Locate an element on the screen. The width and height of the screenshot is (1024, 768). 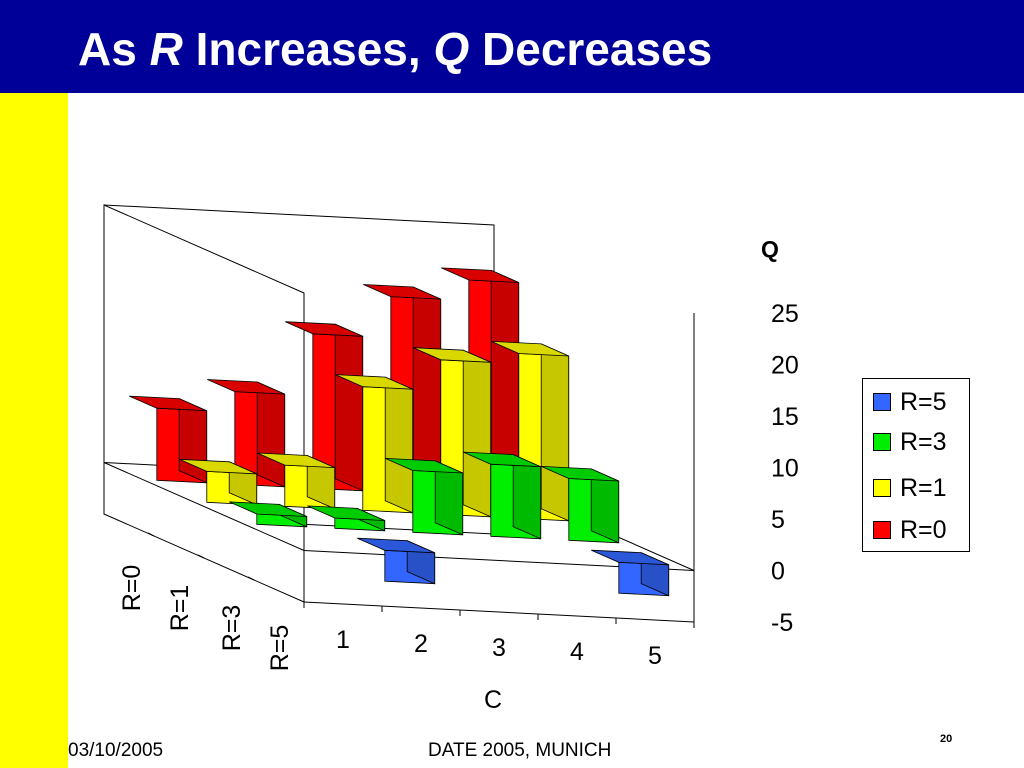
title-part-1: As is located at coordinates (114, 49).